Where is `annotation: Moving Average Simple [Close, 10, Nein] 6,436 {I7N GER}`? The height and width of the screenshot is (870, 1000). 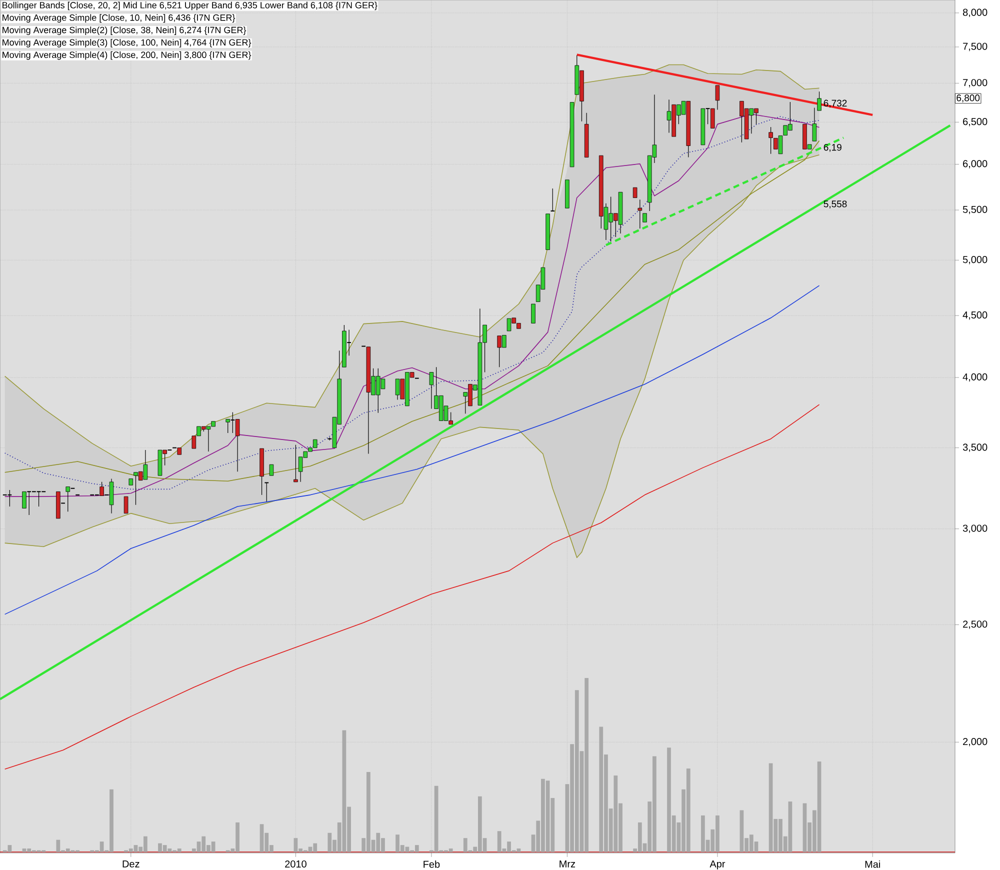
annotation: Moving Average Simple [Close, 10, Nein] 6,436 {I7N GER} is located at coordinates (119, 18).